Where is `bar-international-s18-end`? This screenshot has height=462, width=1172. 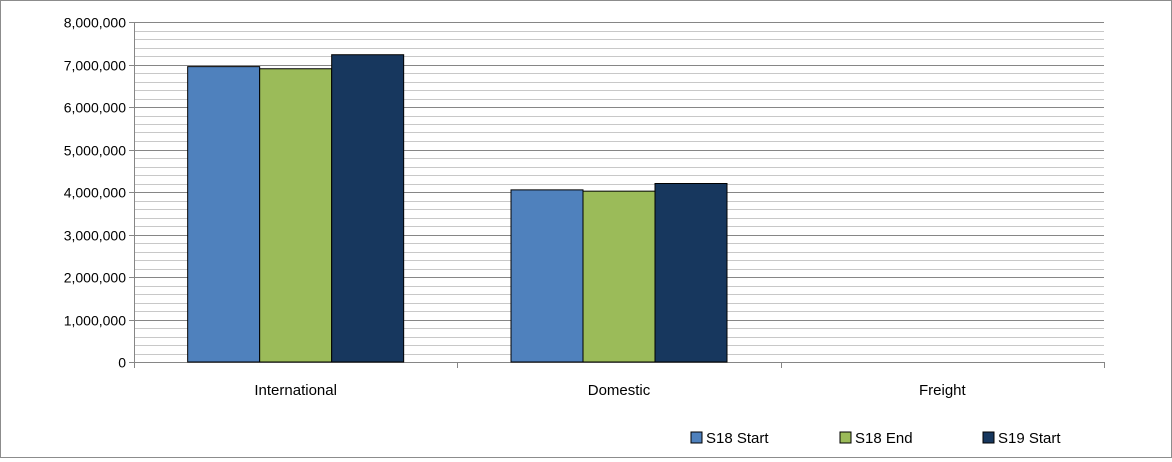 bar-international-s18-end is located at coordinates (296, 215).